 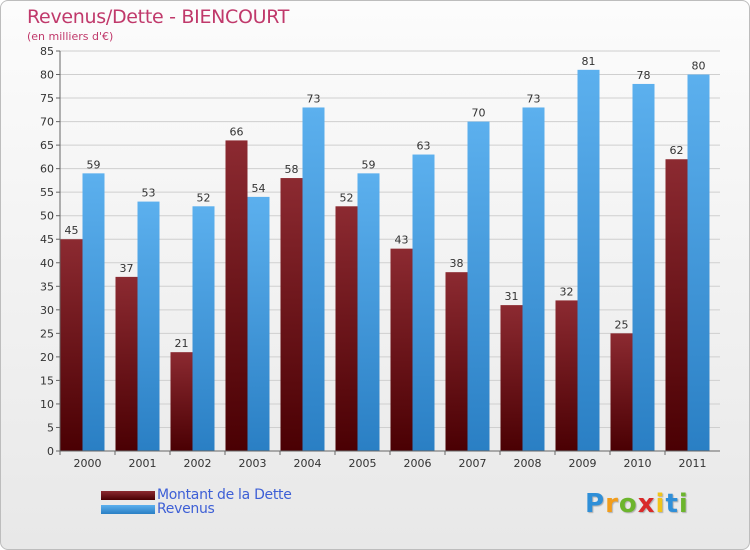 I want to click on data-label: 62, so click(x=677, y=150).